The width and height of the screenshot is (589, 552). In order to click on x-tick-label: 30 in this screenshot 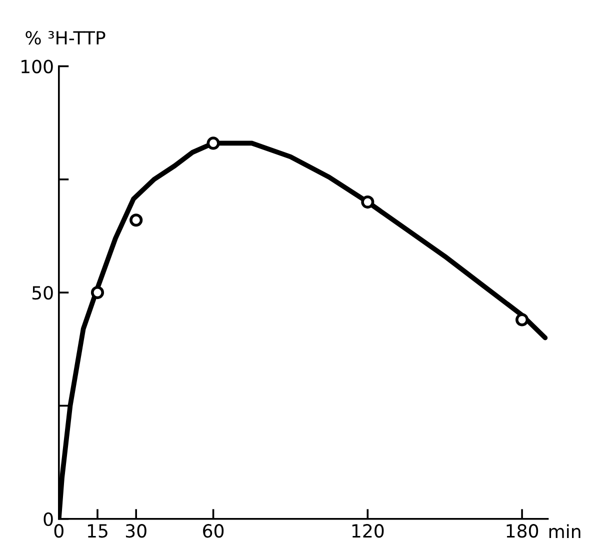, I will do `click(136, 531)`.